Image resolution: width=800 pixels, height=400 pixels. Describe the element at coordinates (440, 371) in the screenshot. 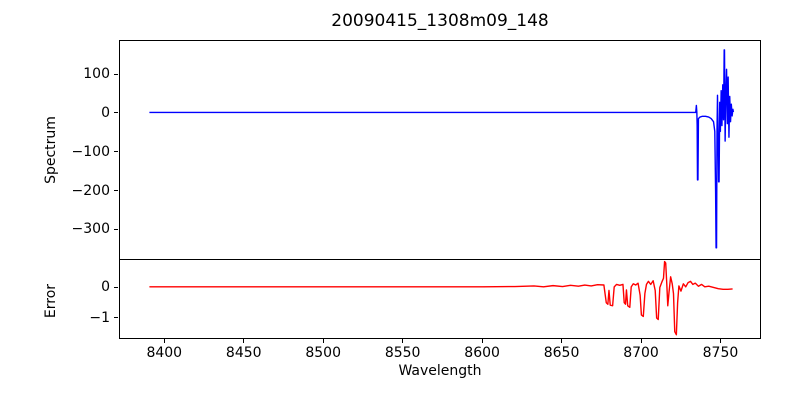

I see `x-axis-label: Wavelength` at that location.